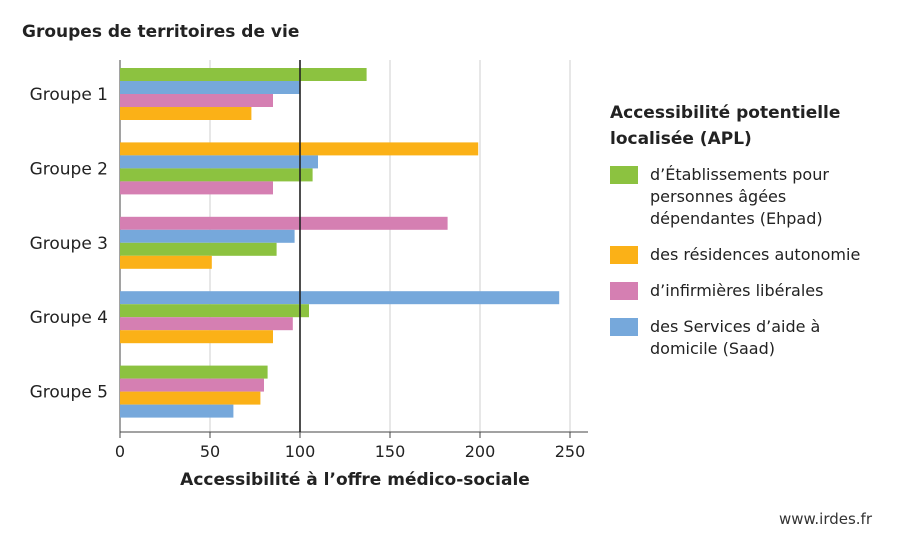  Describe the element at coordinates (161, 32) in the screenshot. I see `chart-title: Groupes de territoires de vie` at that location.